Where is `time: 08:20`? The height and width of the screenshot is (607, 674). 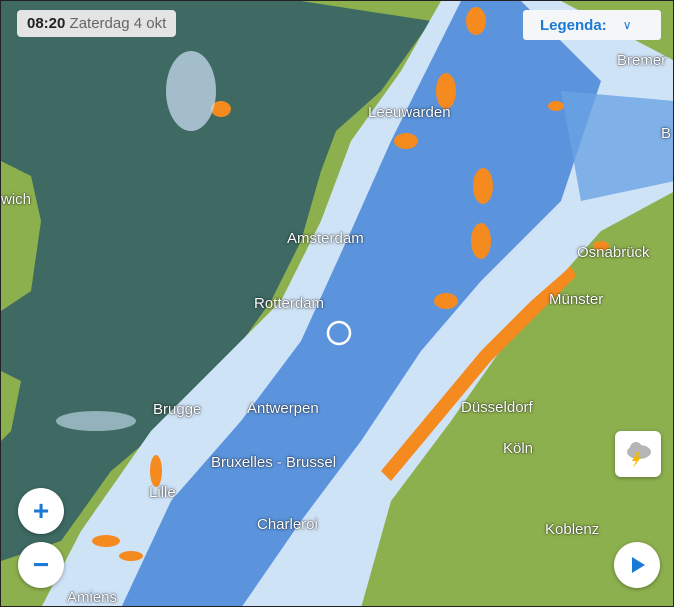
time: 08:20 is located at coordinates (46, 23).